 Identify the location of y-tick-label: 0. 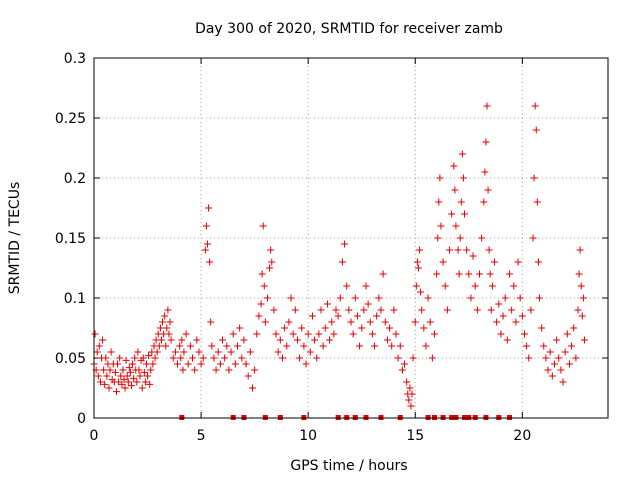
(81, 419).